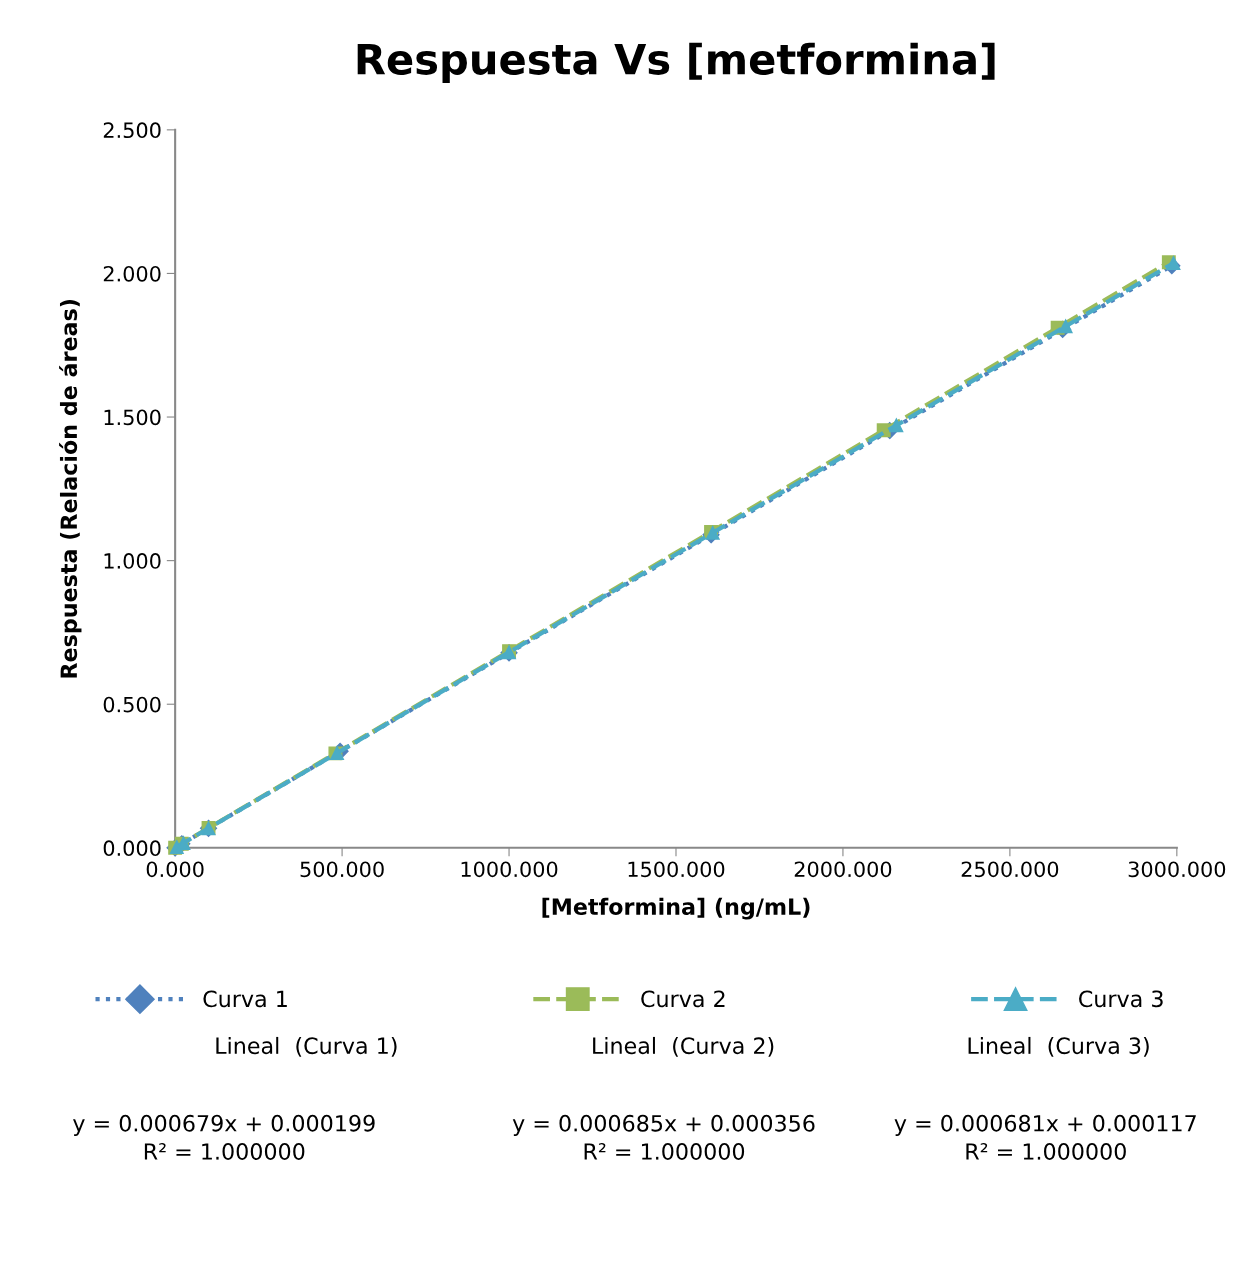 Image resolution: width=1260 pixels, height=1273 pixels. Describe the element at coordinates (683, 1046) in the screenshot. I see `text: Lineal (Curva 2)` at that location.